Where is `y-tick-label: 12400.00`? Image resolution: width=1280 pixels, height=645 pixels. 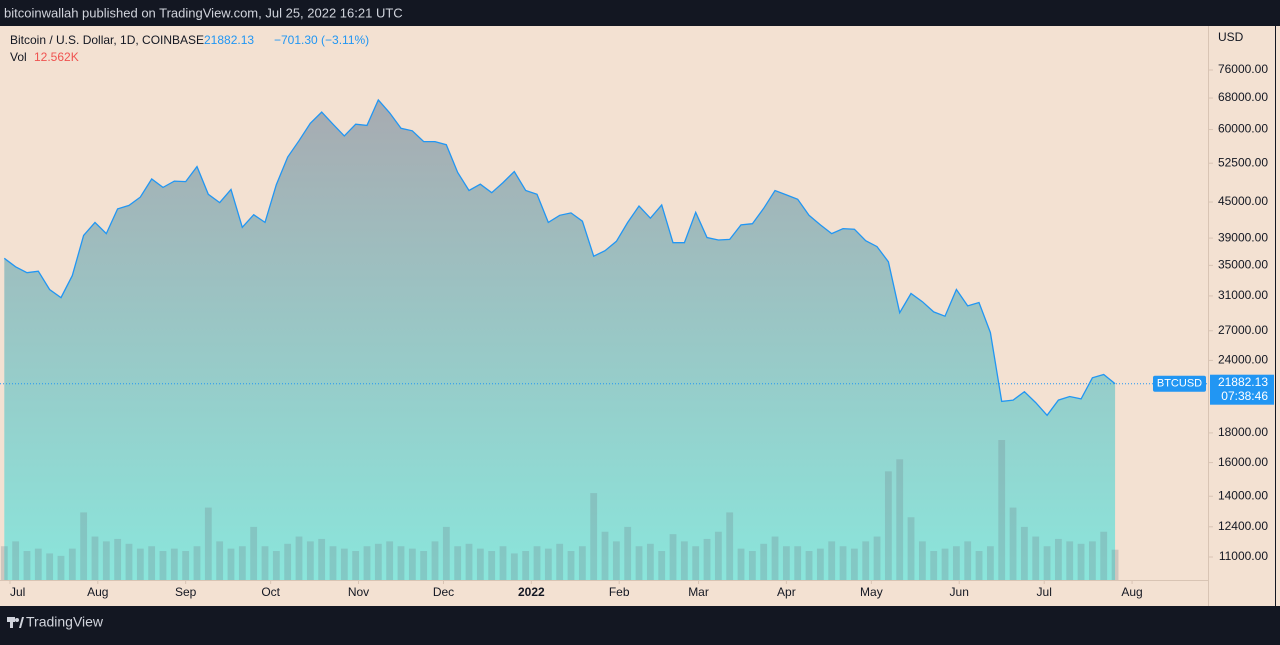 y-tick-label: 12400.00 is located at coordinates (1243, 526).